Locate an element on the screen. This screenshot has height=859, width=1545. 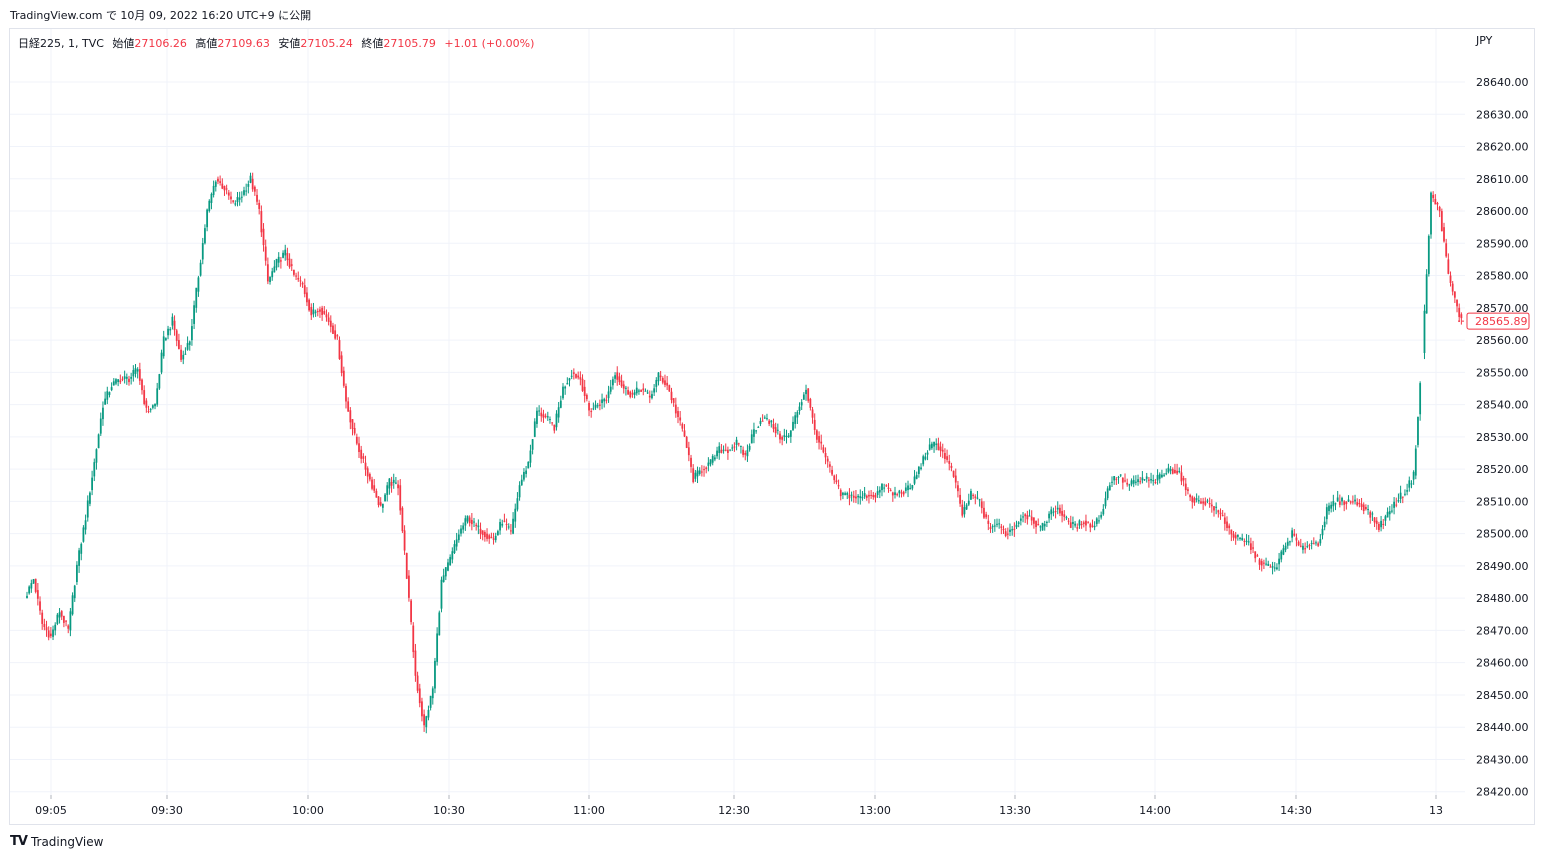
x-tick-label: 13:30 is located at coordinates (1015, 810).